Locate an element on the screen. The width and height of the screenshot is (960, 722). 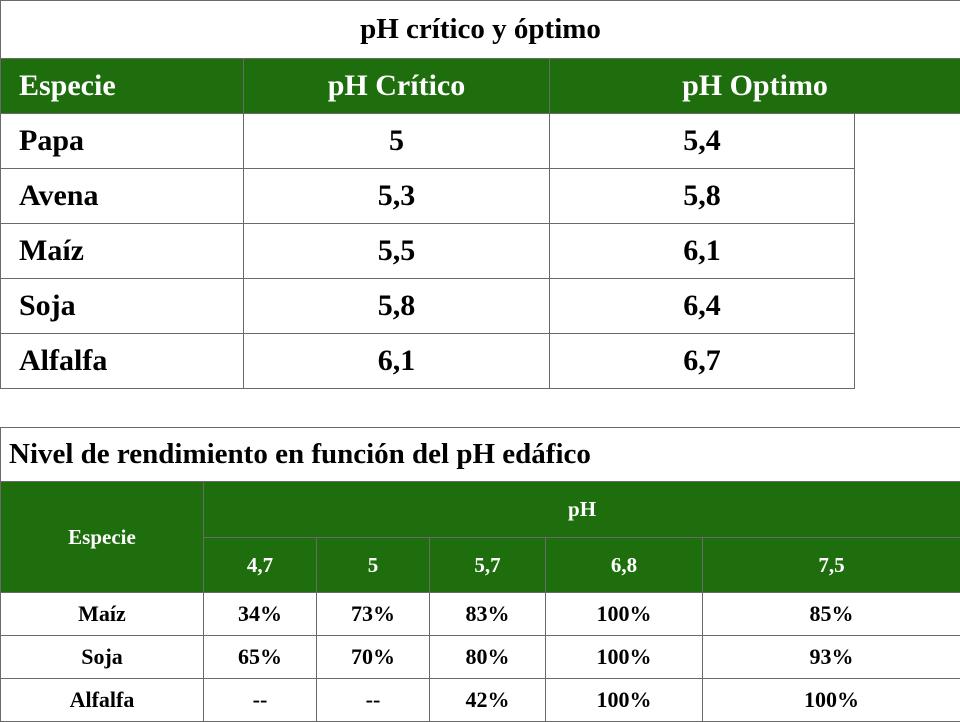
ph-critical-cell: 5,8 is located at coordinates (397, 306).